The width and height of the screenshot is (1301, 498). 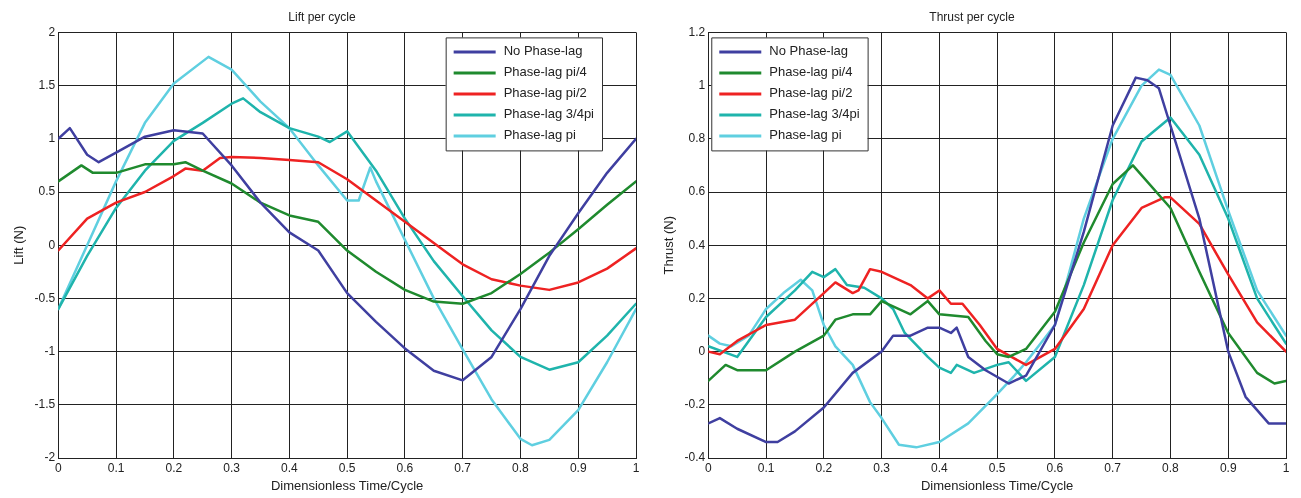 I want to click on chart-title: Thrust per cycle, so click(x=972, y=16).